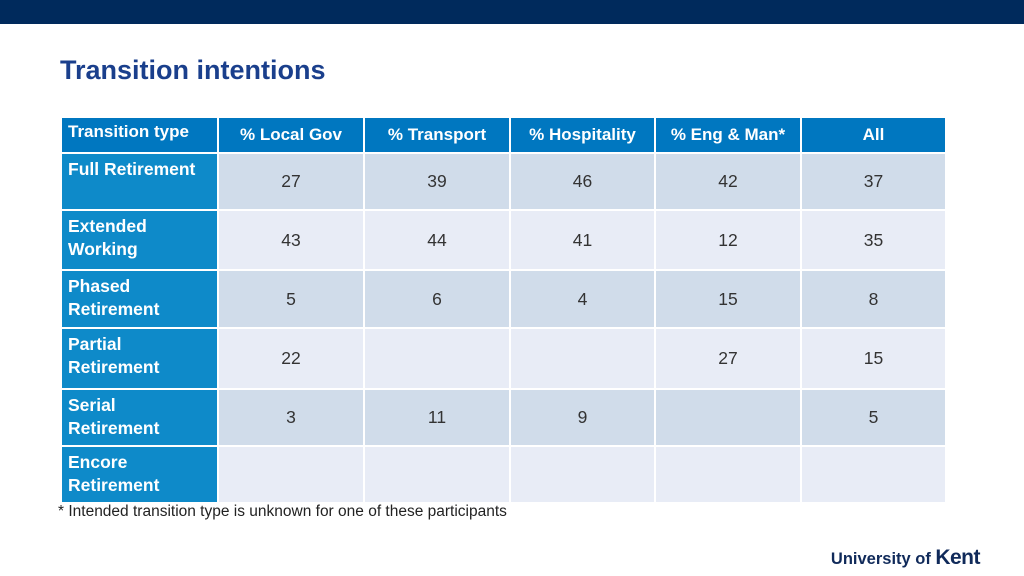 This screenshot has width=1024, height=576. What do you see at coordinates (437, 135) in the screenshot?
I see `column-header: % Transport` at bounding box center [437, 135].